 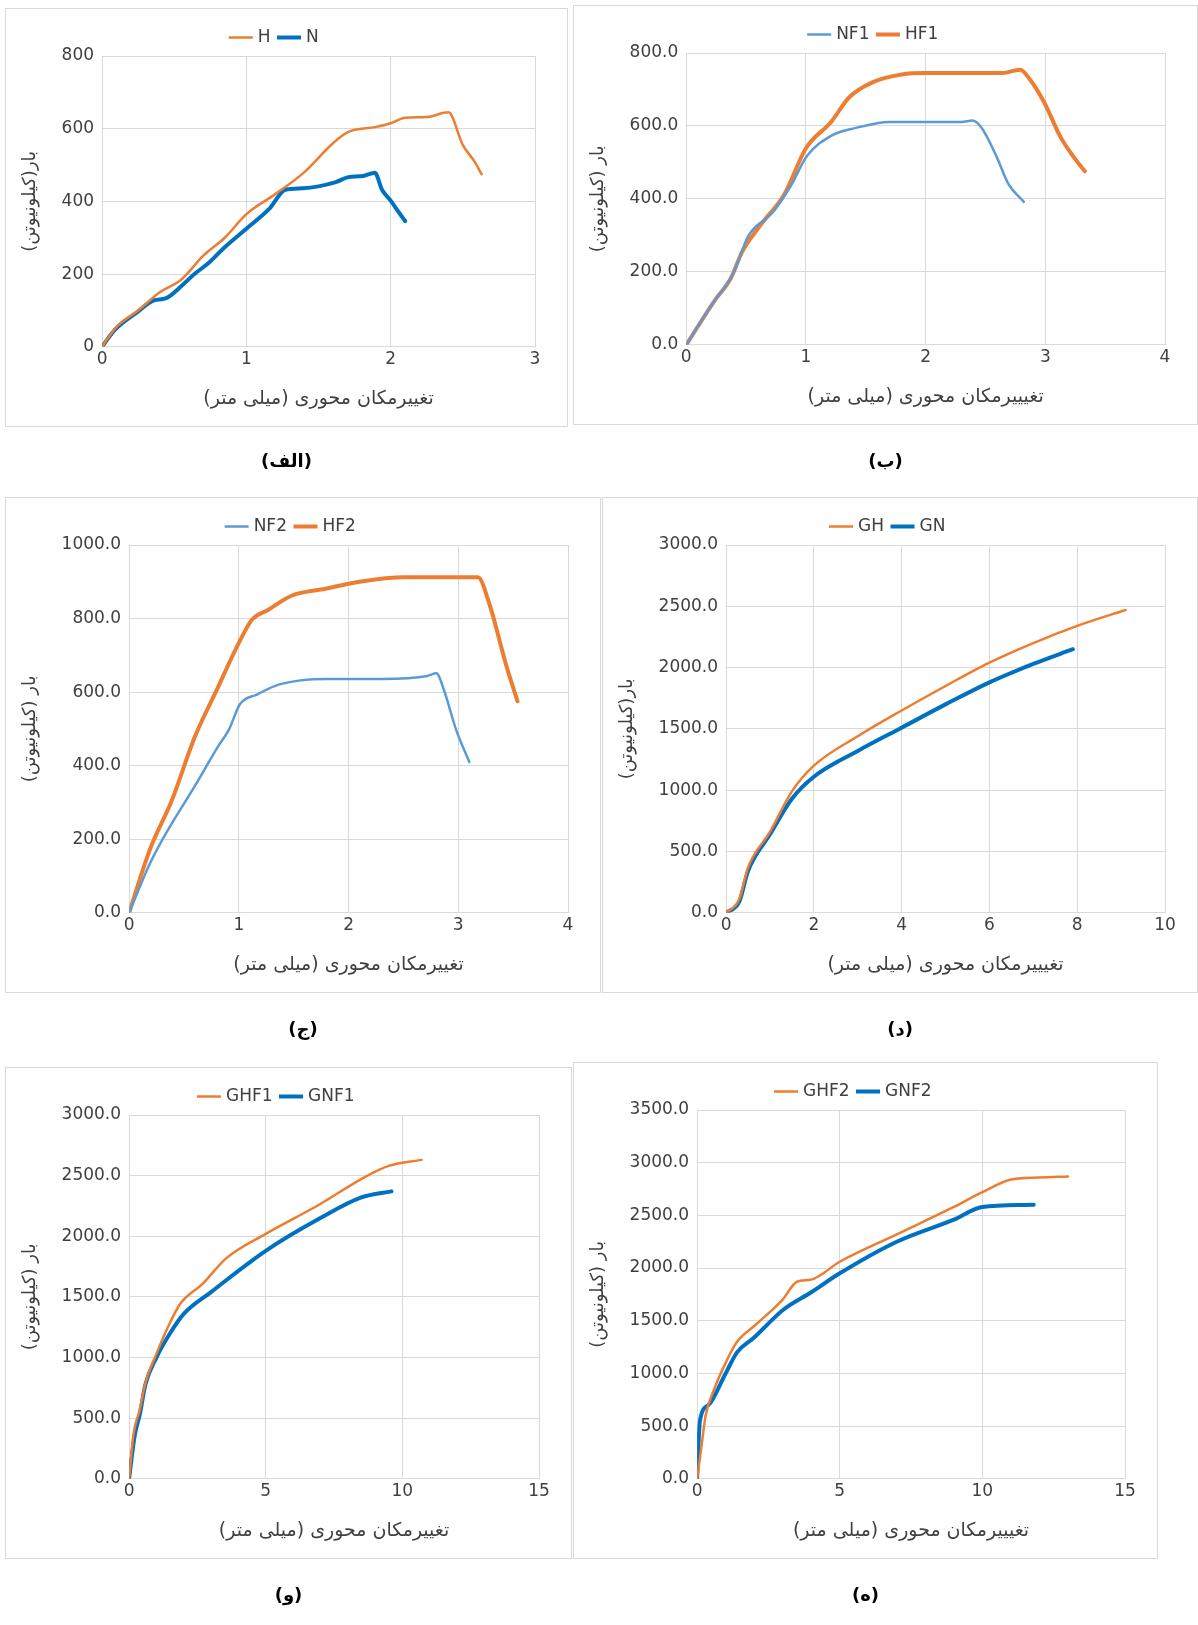 I want to click on text: (الف), so click(x=286, y=460).